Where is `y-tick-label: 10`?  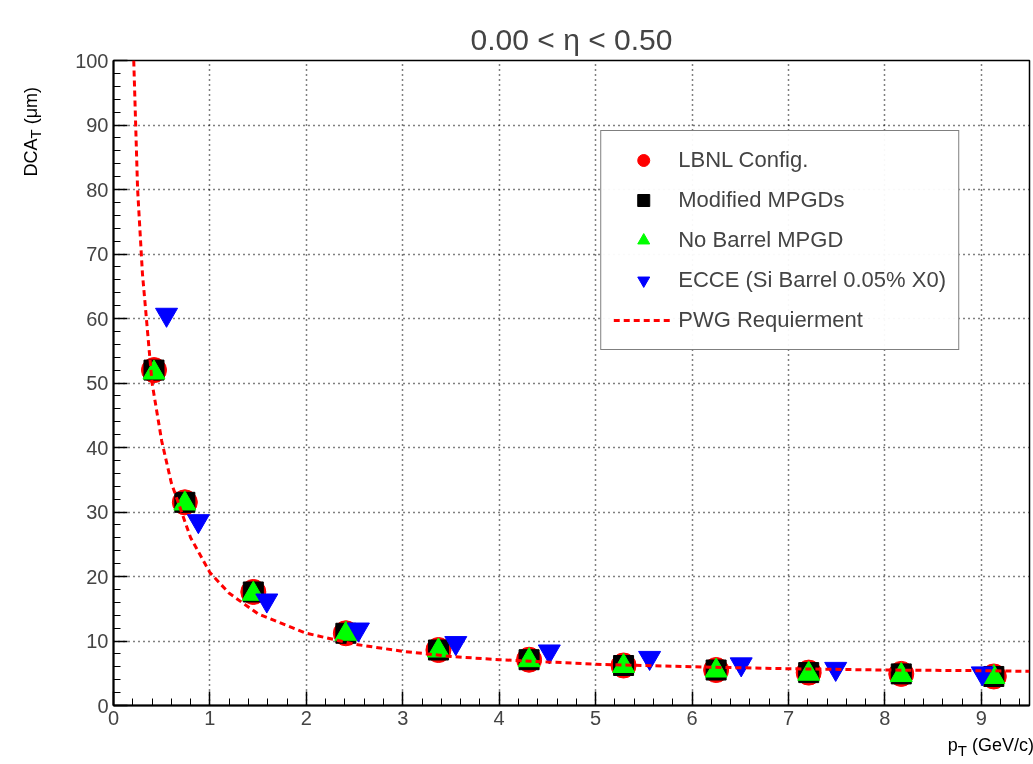
y-tick-label: 10 is located at coordinates (97, 641).